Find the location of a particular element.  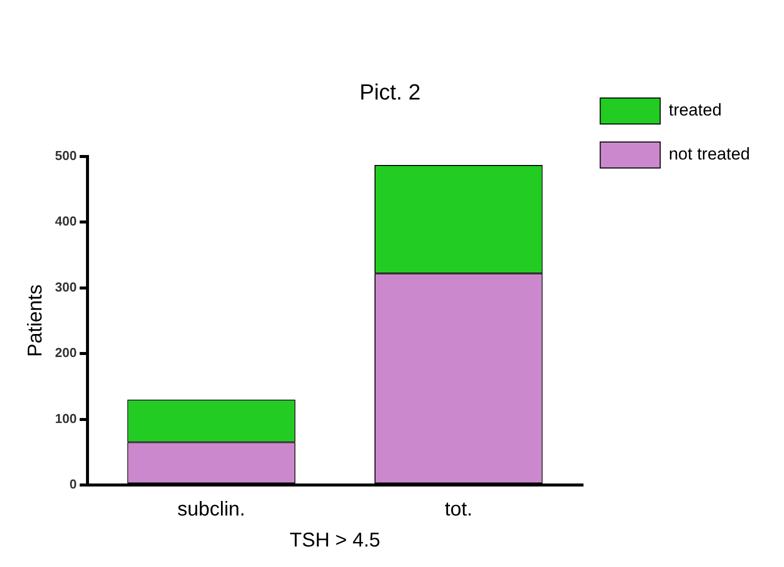

y-tick-label: 200 is located at coordinates (65, 352).